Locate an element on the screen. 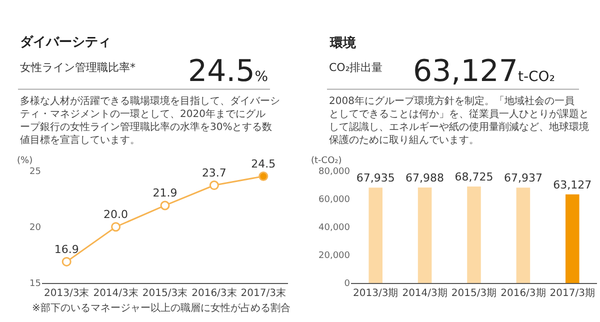 The width and height of the screenshot is (600, 322). text: 多様な人材が活躍できる職場環境を目指して、ダイバーシティ・マネジメントの一環として、2020年までにグループ銀行の女性ライン管理職比率の水準を30%とする数値目標を宣言しています。 is located at coordinates (150, 120).